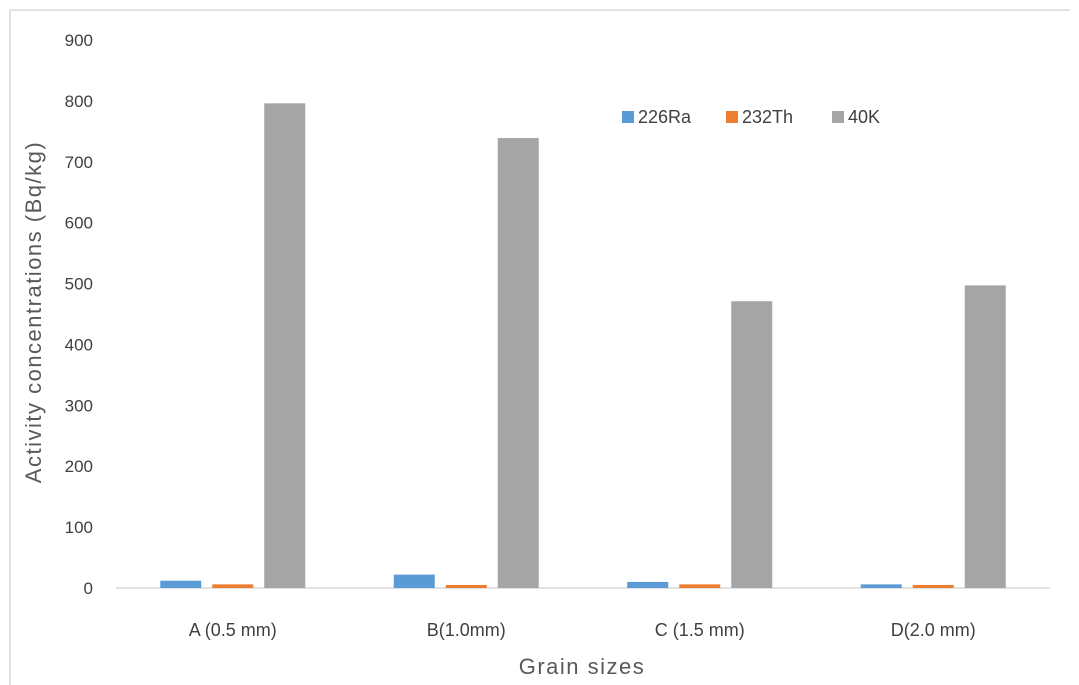 The width and height of the screenshot is (1079, 685). I want to click on y-tick-label: 400, so click(79, 344).